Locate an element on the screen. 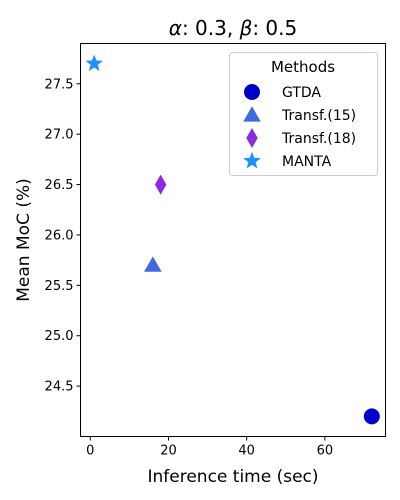 This screenshot has width=400, height=500. legend: Methods GTDA Transf.(15) Transf.(18) MANTA is located at coordinates (303, 114).